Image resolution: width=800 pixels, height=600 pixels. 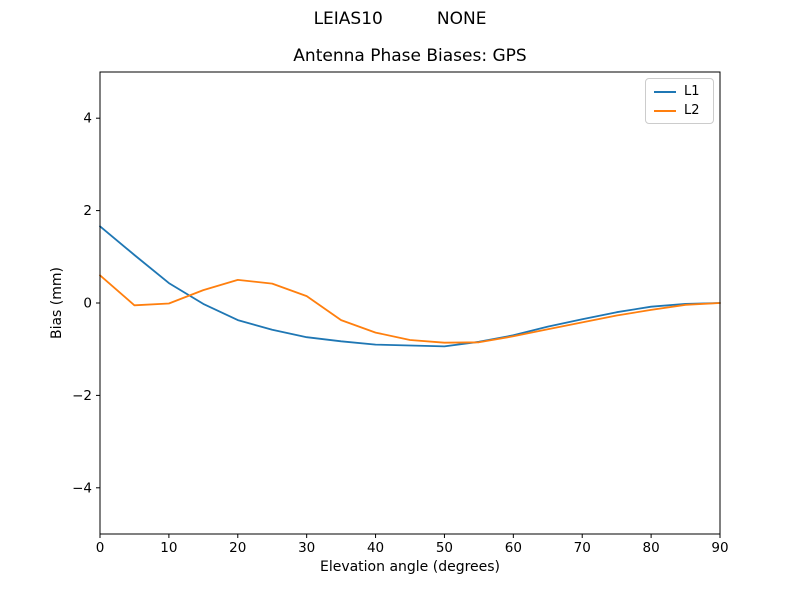 I want to click on x-tick-label: 20, so click(x=237, y=548).